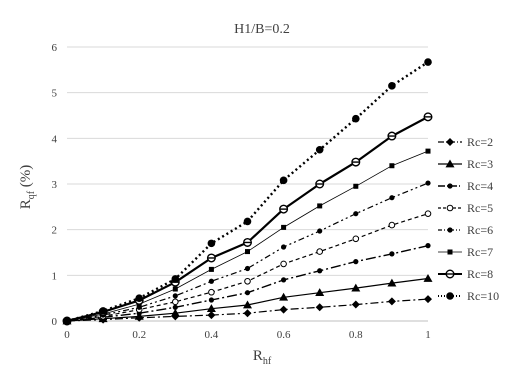 Image resolution: width=516 pixels, height=379 pixels. Describe the element at coordinates (27, 187) in the screenshot. I see `y-axis-title: Rqf (%)` at that location.